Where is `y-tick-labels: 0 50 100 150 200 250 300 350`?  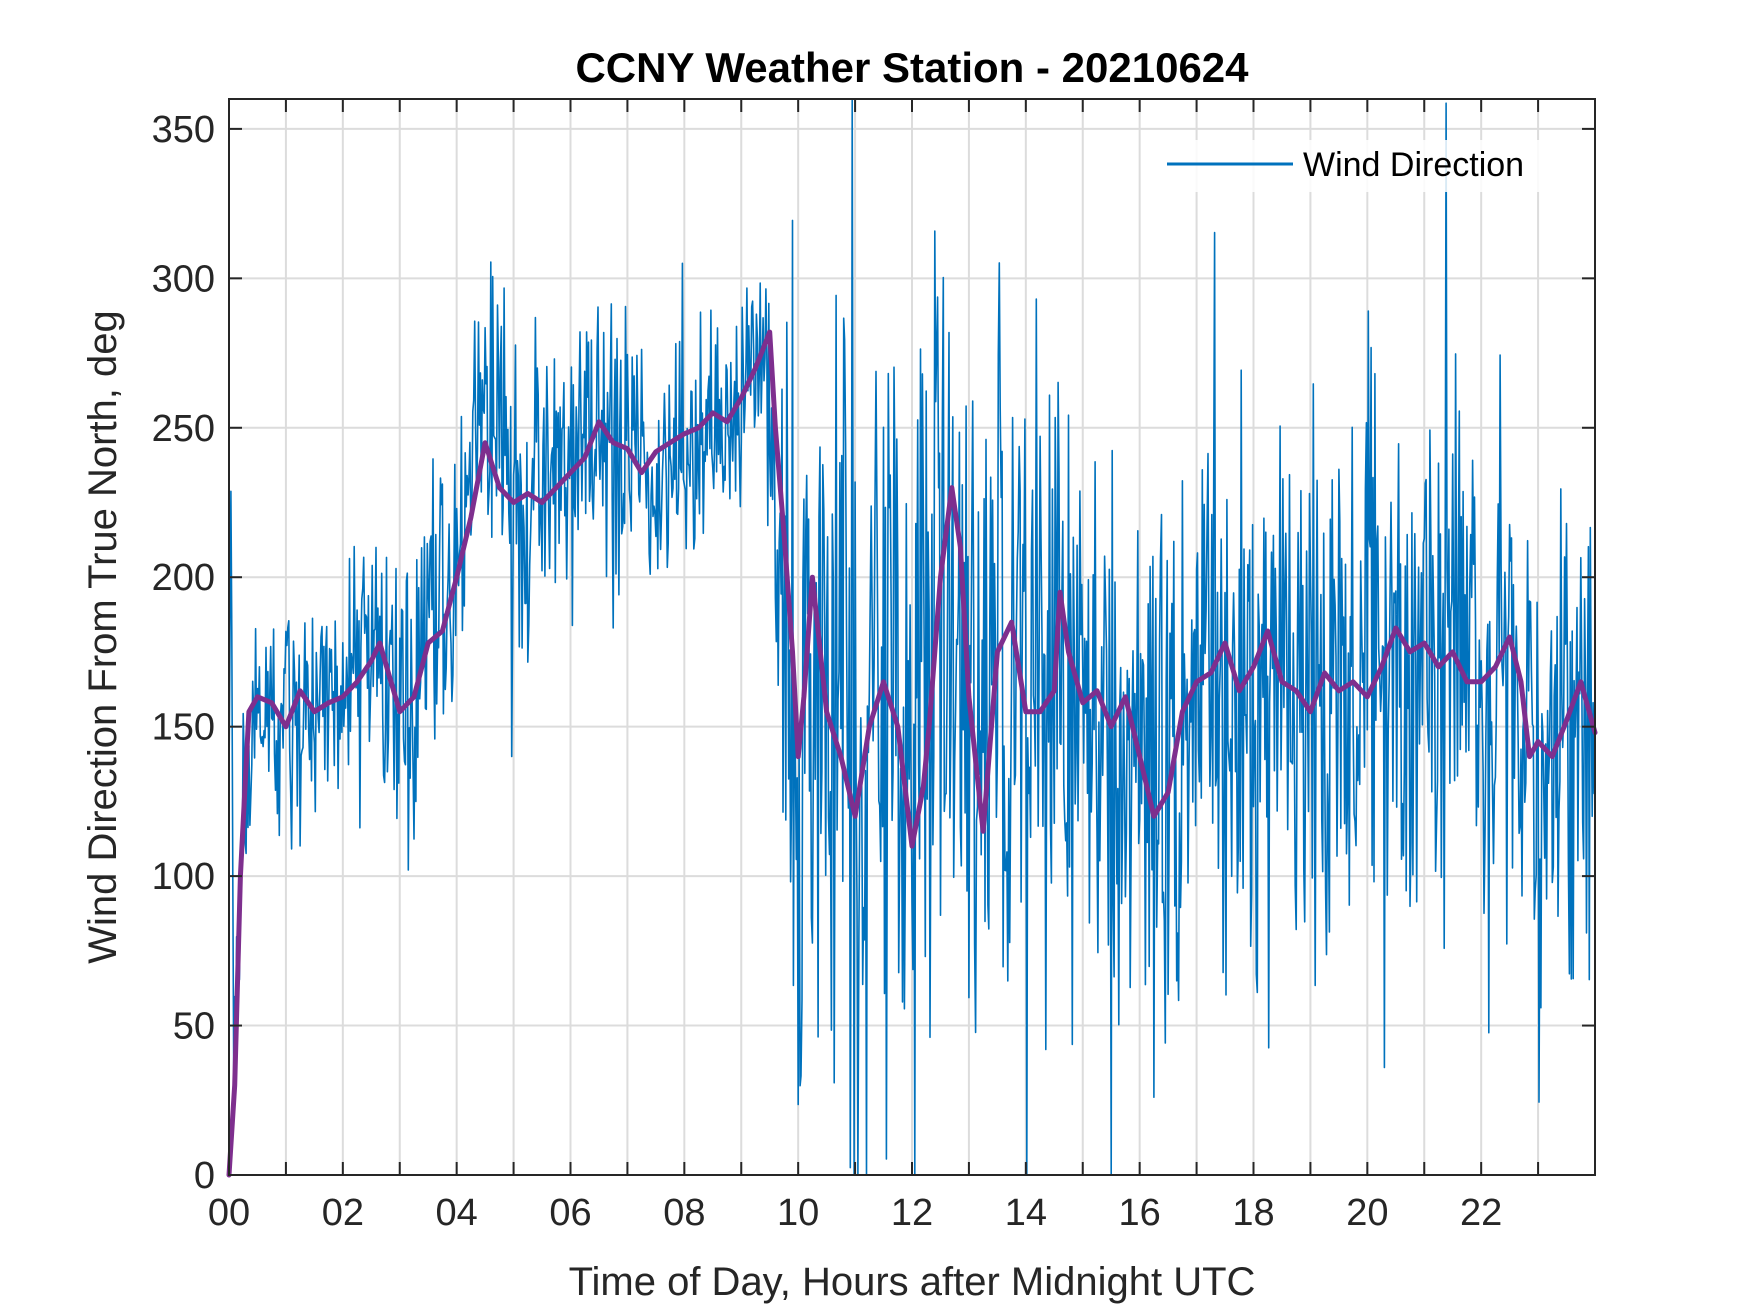 y-tick-labels: 0 50 100 150 200 250 300 350 is located at coordinates (183, 653).